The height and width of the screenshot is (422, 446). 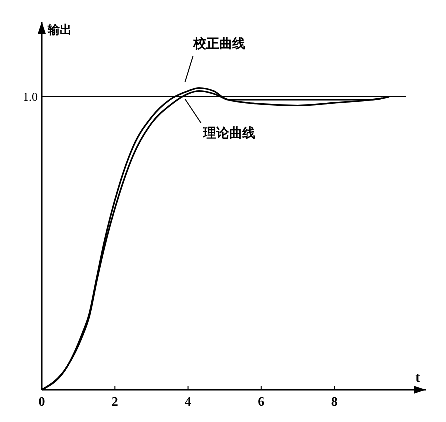 What do you see at coordinates (229, 134) in the screenshot?
I see `legend-label: 理论曲线` at bounding box center [229, 134].